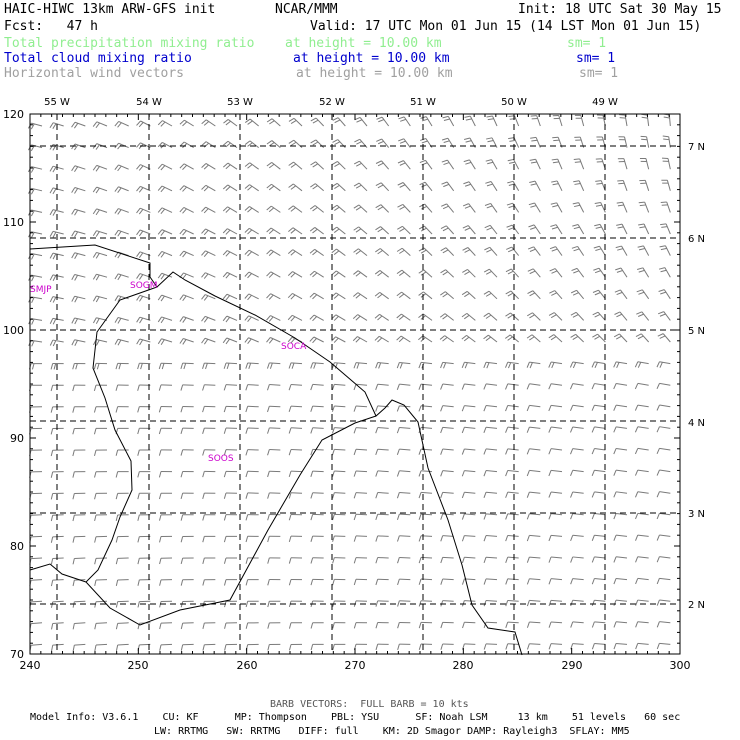 This screenshot has width=740, height=740. What do you see at coordinates (423, 102) in the screenshot?
I see `lon-label-51w: 51 W` at bounding box center [423, 102].